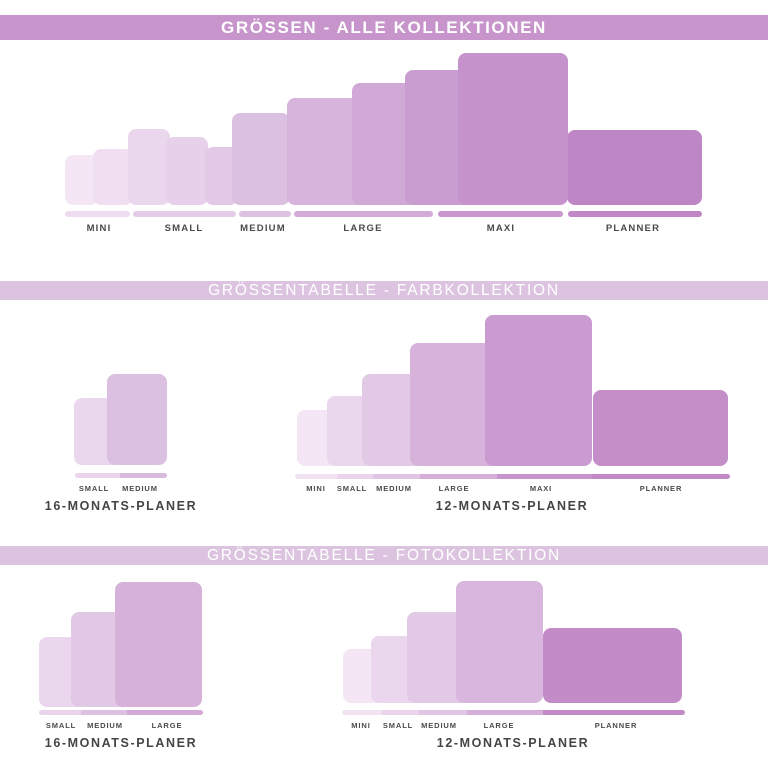  Describe the element at coordinates (384, 290) in the screenshot. I see `banner-groessentabelle-farbkollektion: GRÖSSENTABELLE - FARBKOLLEKTION` at that location.